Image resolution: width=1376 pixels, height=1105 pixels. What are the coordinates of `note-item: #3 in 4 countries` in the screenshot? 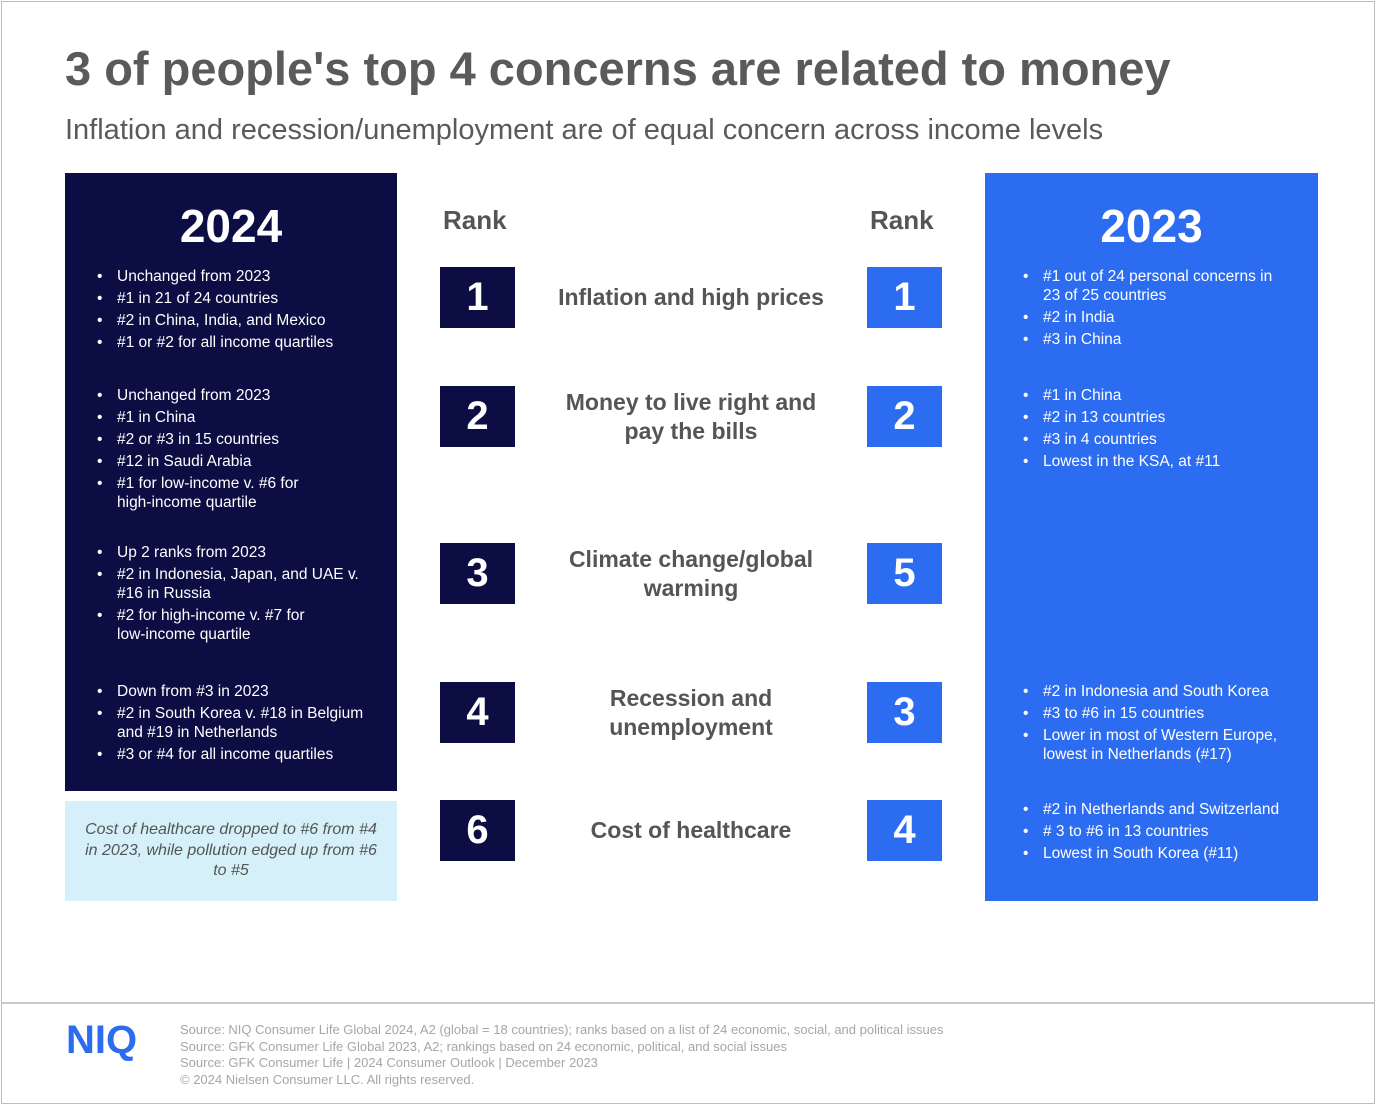 It's located at (1168, 439).